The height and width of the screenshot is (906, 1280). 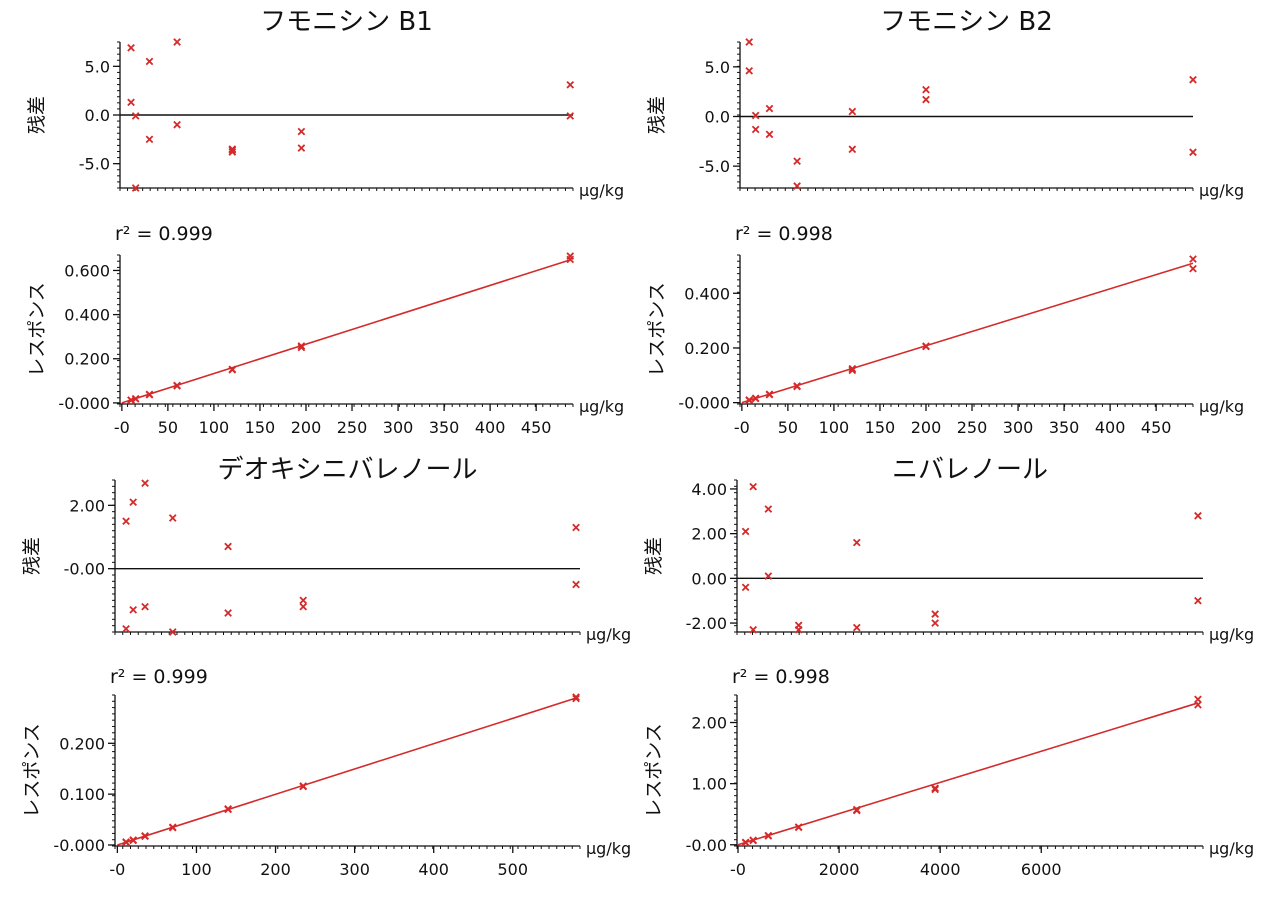 What do you see at coordinates (87, 315) in the screenshot?
I see `y-tick-label: 0.400` at bounding box center [87, 315].